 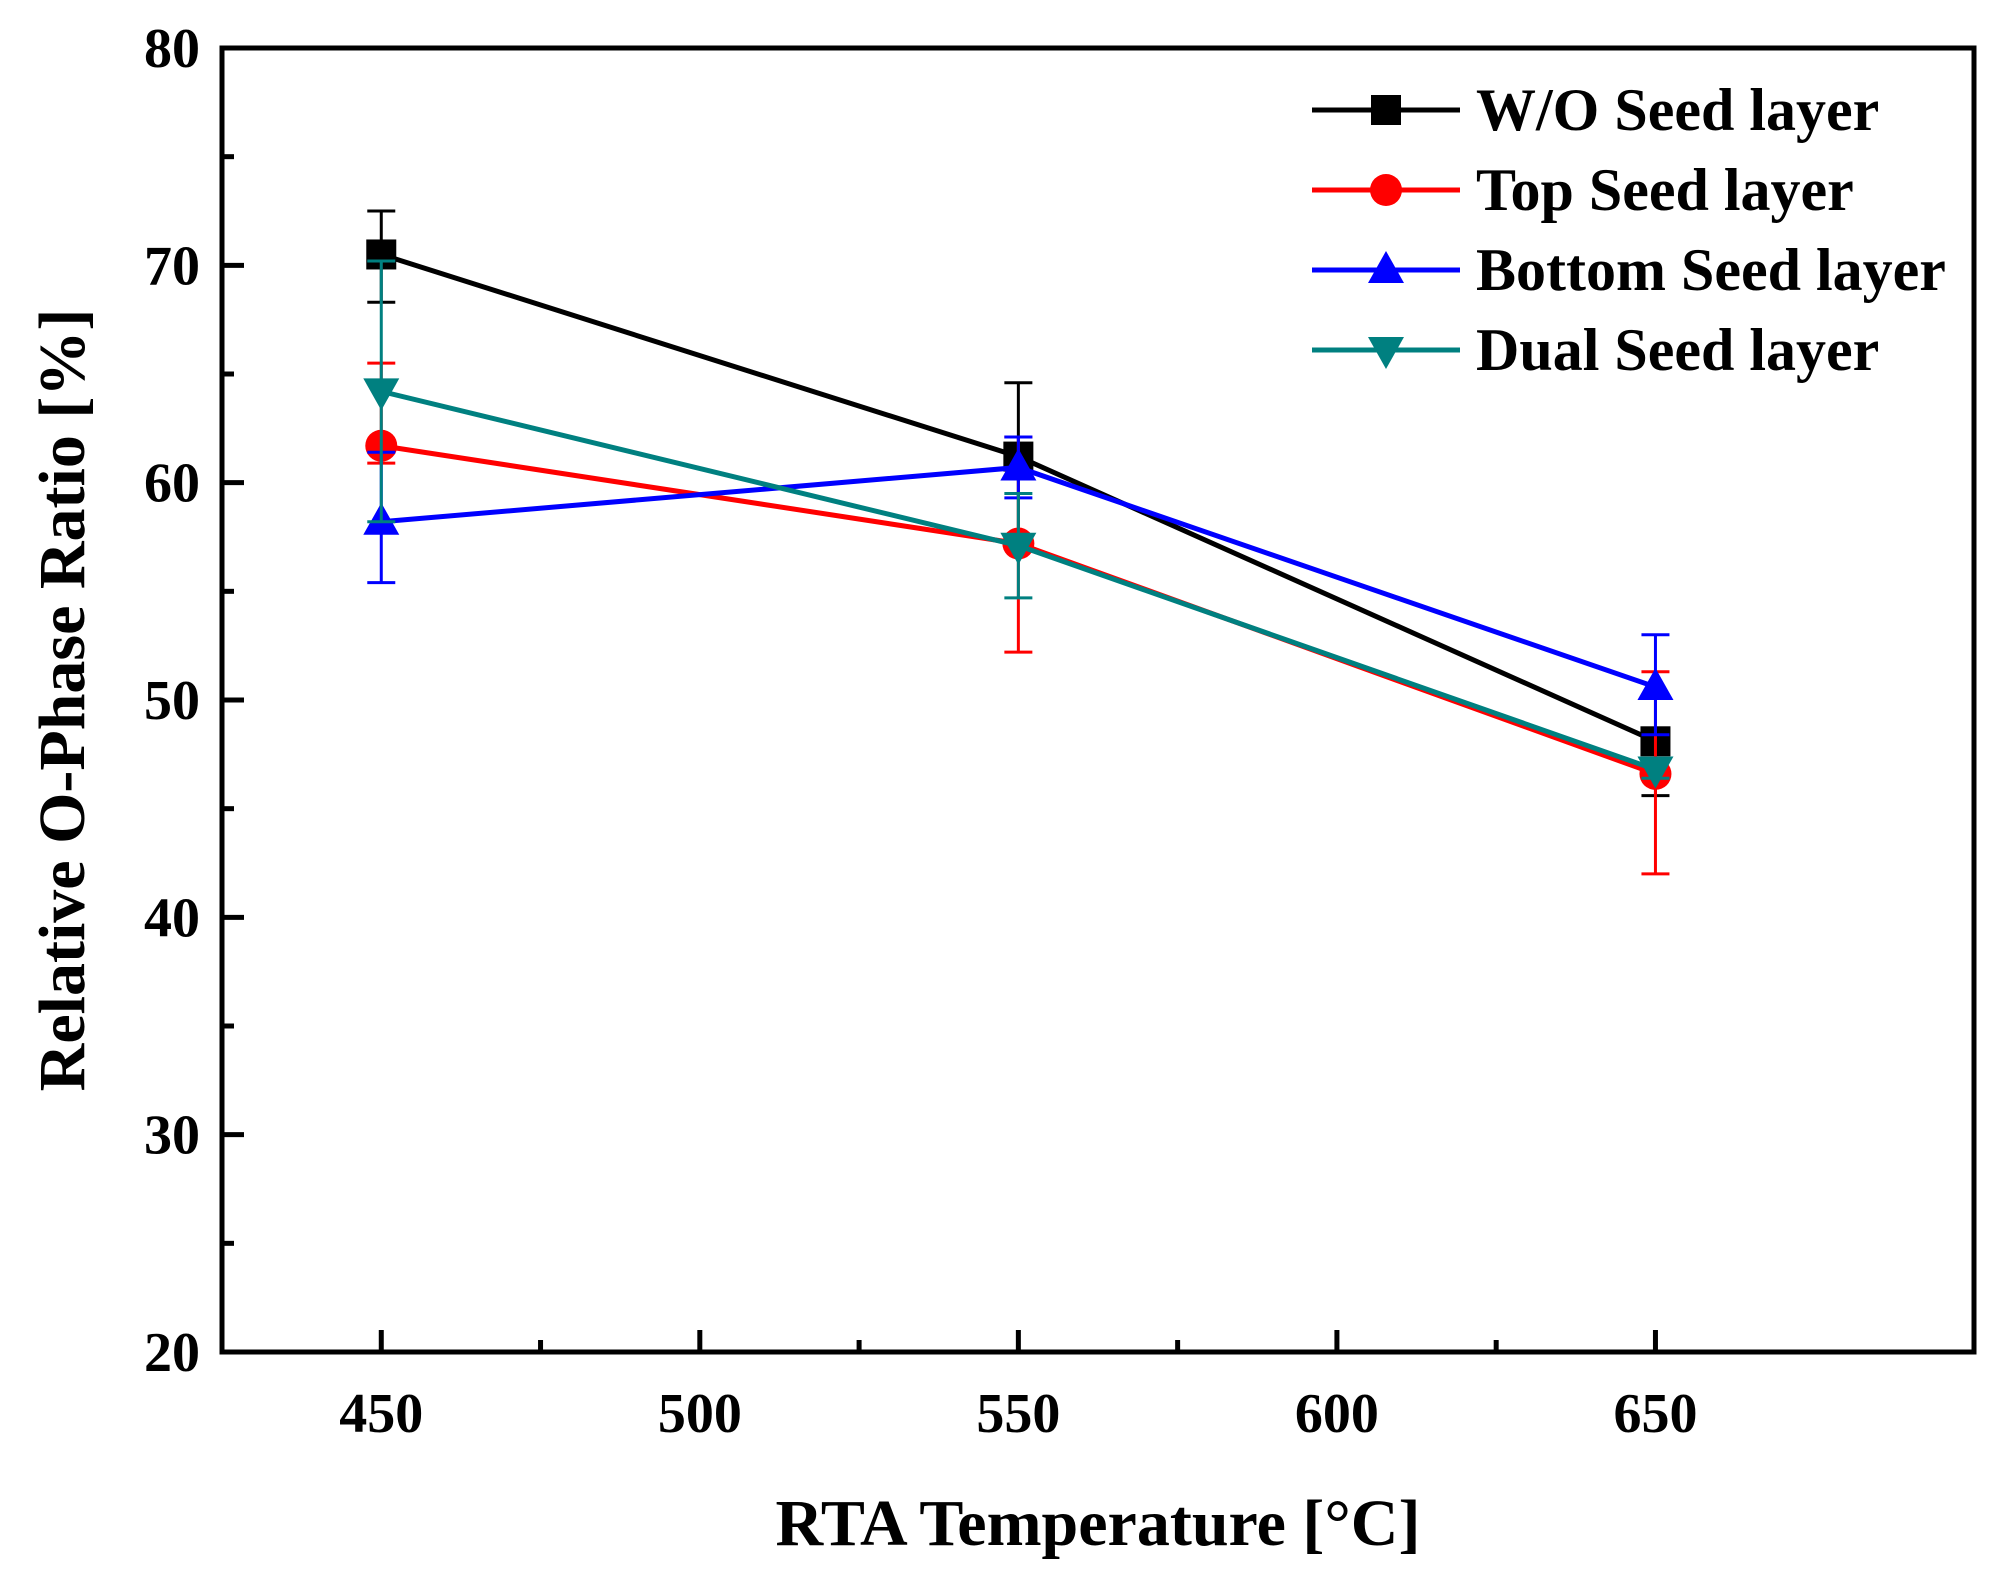 I want to click on legend-label: Top Seed layer, so click(x=1665, y=190).